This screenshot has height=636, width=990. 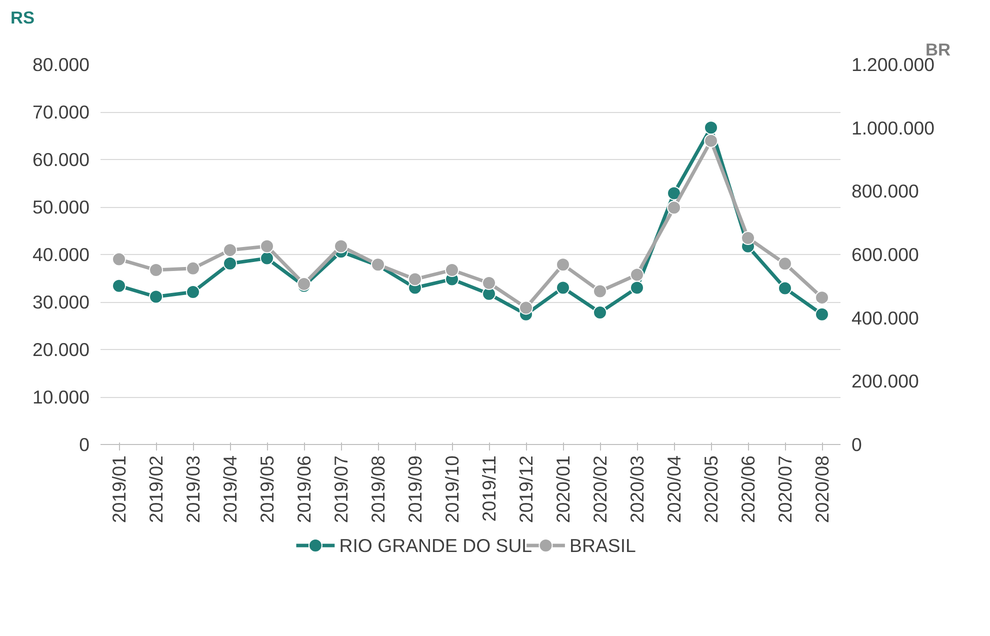 What do you see at coordinates (61, 349) in the screenshot?
I see `y-tick-label: 20.000` at bounding box center [61, 349].